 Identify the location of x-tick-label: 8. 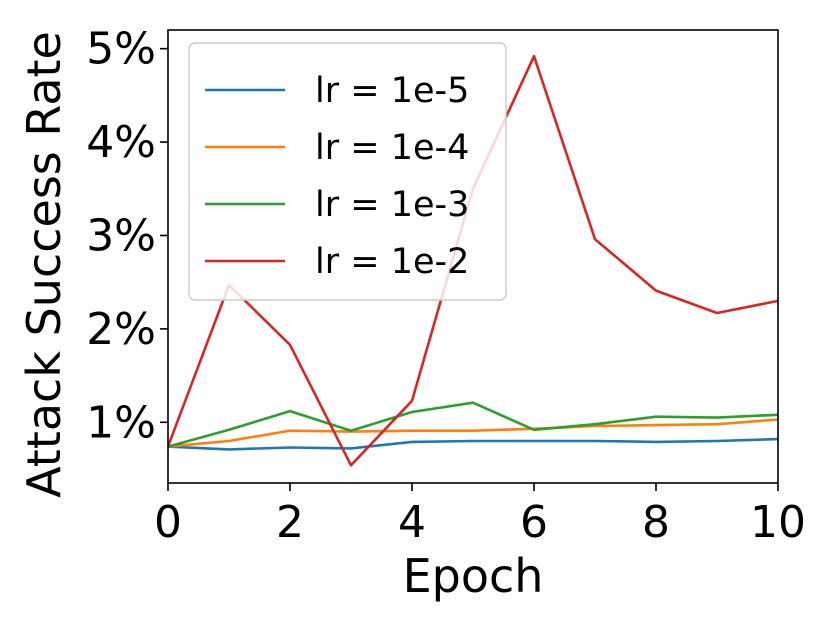
(656, 522).